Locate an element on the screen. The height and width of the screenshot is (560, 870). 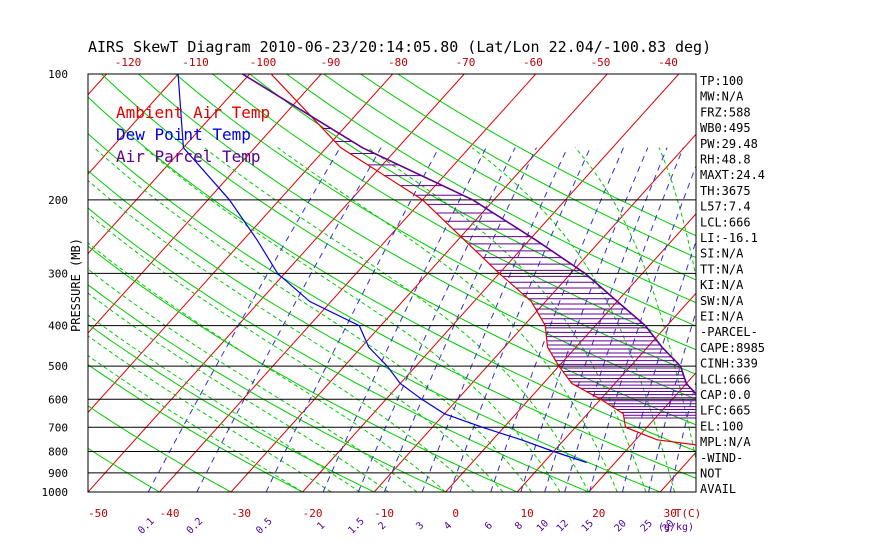
legend-entry: Air Parcel Temp is located at coordinates (188, 156).